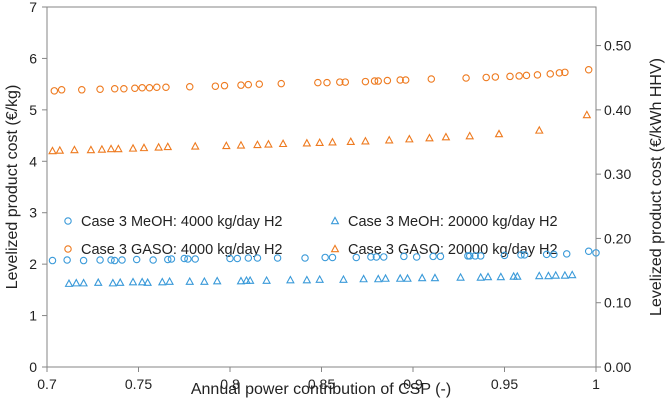 The height and width of the screenshot is (401, 671). I want to click on y2-tick-label: 0.40, so click(617, 110).